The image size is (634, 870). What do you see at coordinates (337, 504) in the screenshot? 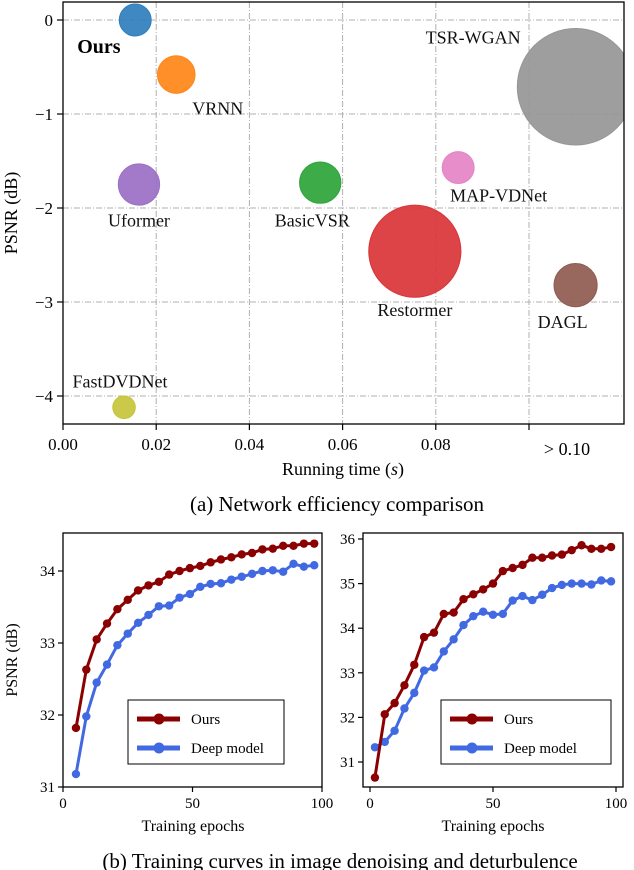
I see `caption-a: (a) Network efficiency comparison` at bounding box center [337, 504].